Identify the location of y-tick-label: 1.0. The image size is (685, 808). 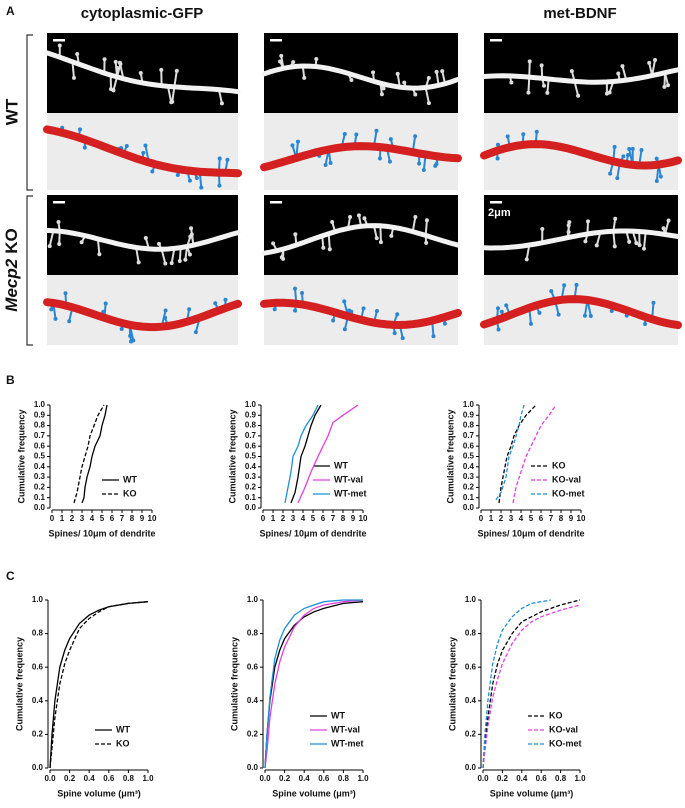
(40, 404).